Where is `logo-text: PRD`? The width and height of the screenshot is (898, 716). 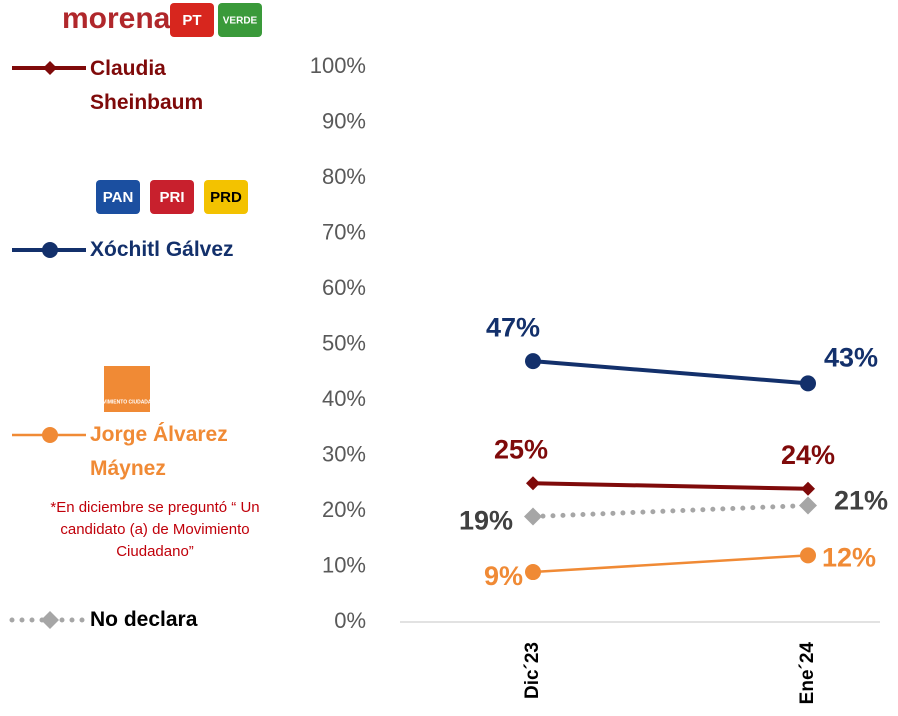 logo-text: PRD is located at coordinates (226, 197).